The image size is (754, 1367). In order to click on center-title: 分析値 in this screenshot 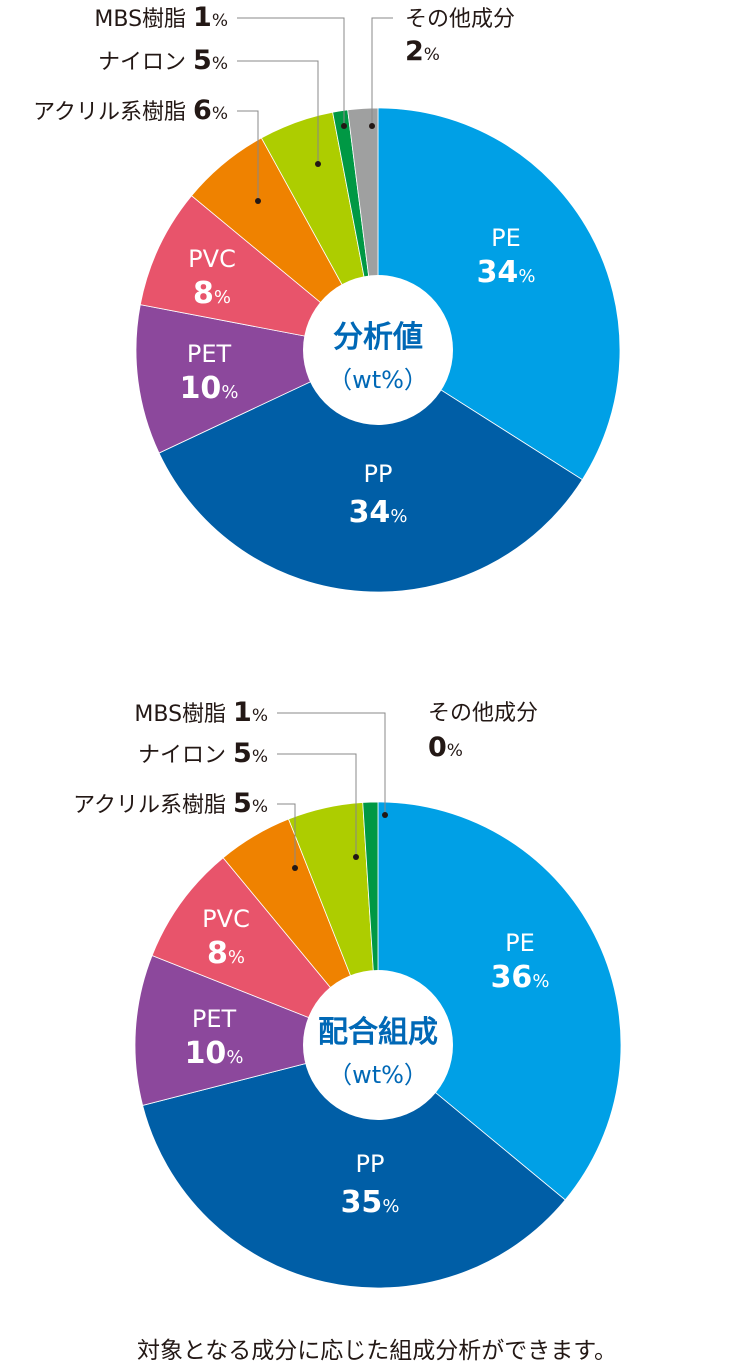, I will do `click(378, 337)`.